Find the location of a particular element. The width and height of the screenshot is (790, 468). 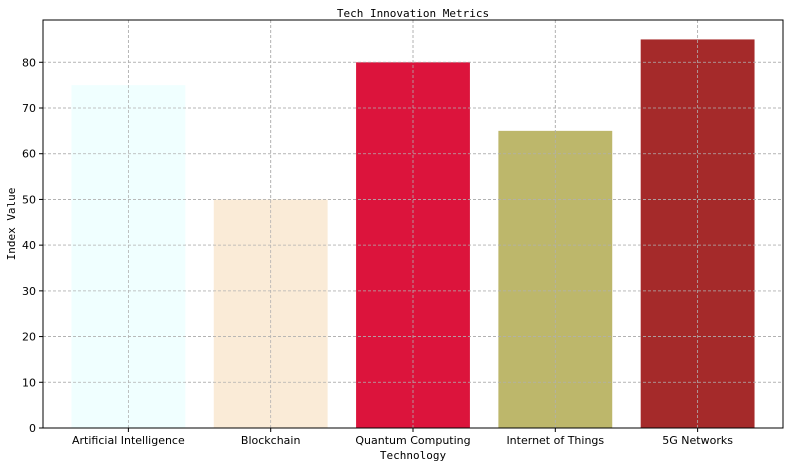

y-tick-label: 40 is located at coordinates (29, 245).